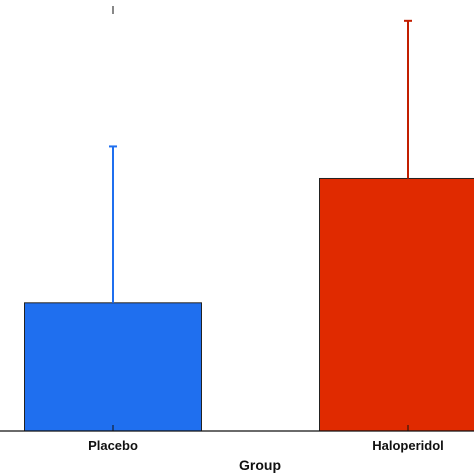  What do you see at coordinates (260, 465) in the screenshot?
I see `x-axis-label: Group` at bounding box center [260, 465].